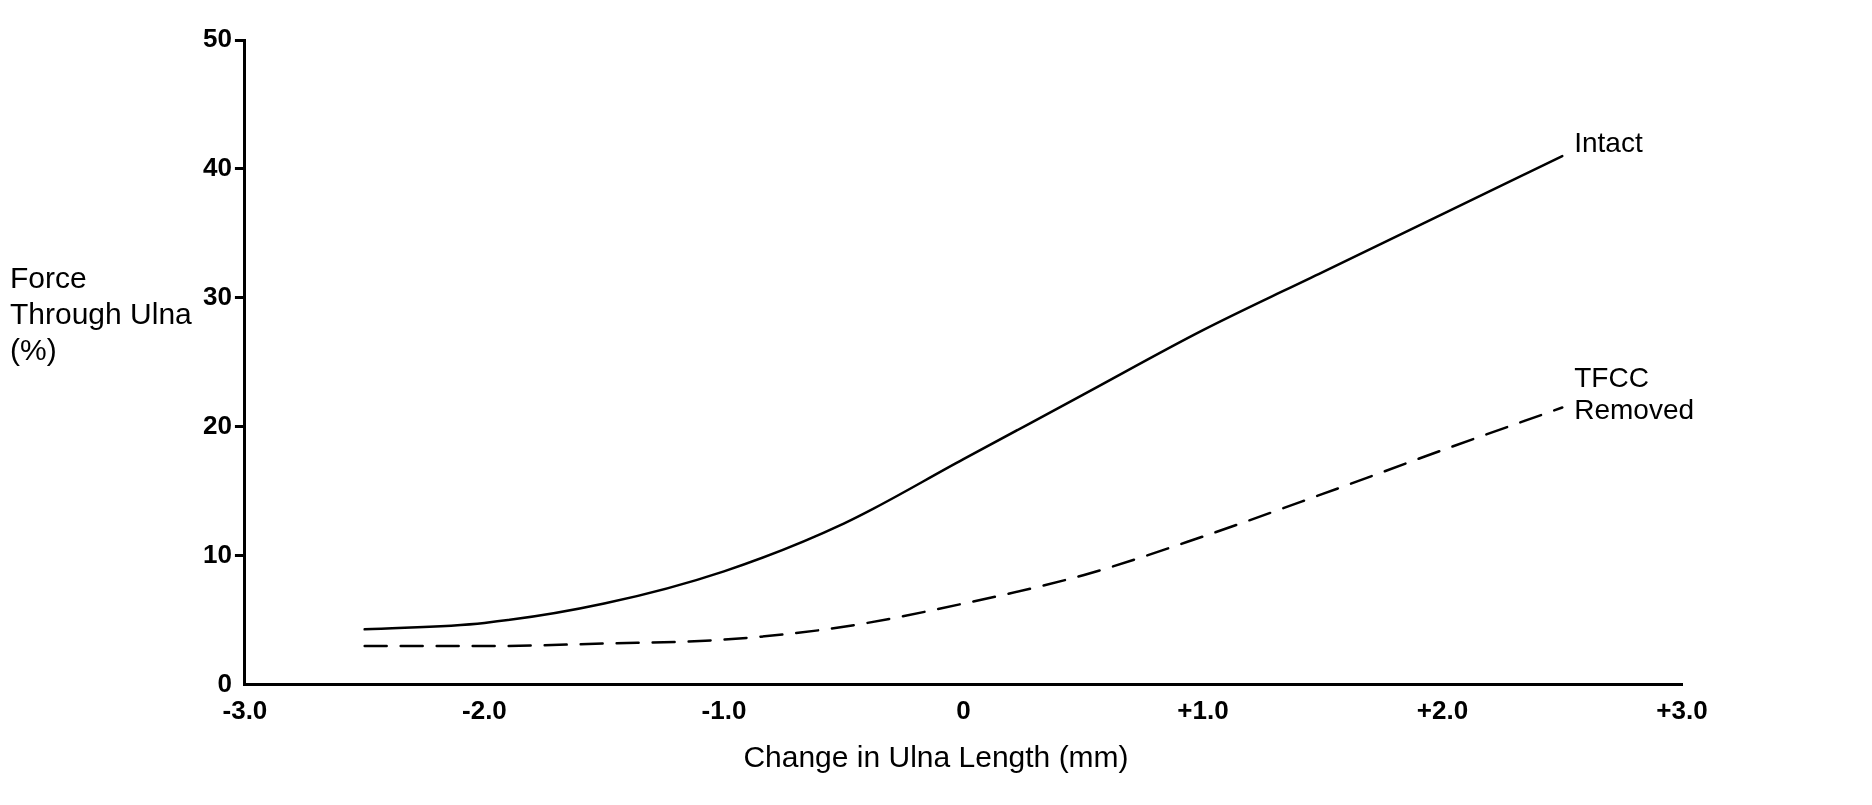  I want to click on y-tick-label: 50, so click(217, 38).